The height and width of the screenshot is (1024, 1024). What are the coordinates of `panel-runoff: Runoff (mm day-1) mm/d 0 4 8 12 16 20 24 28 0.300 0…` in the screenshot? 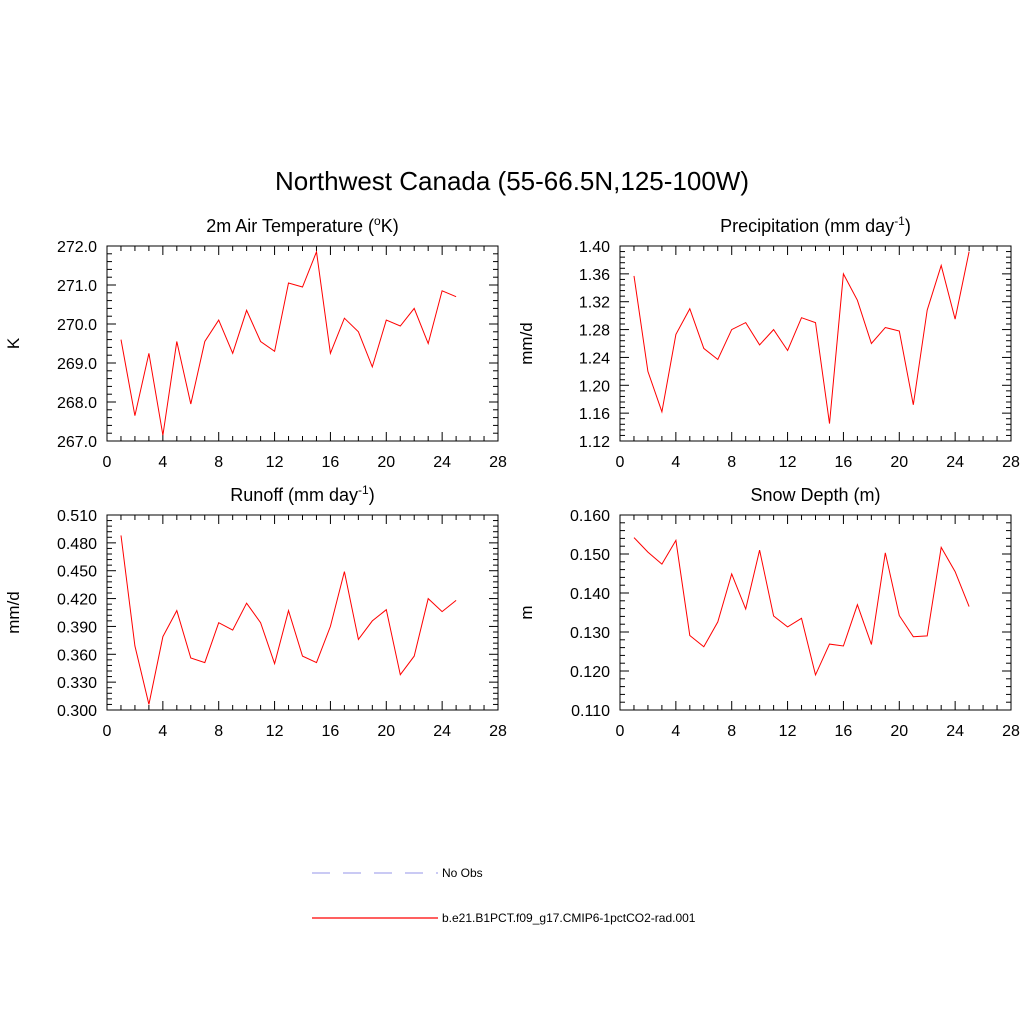 It's located at (255, 611).